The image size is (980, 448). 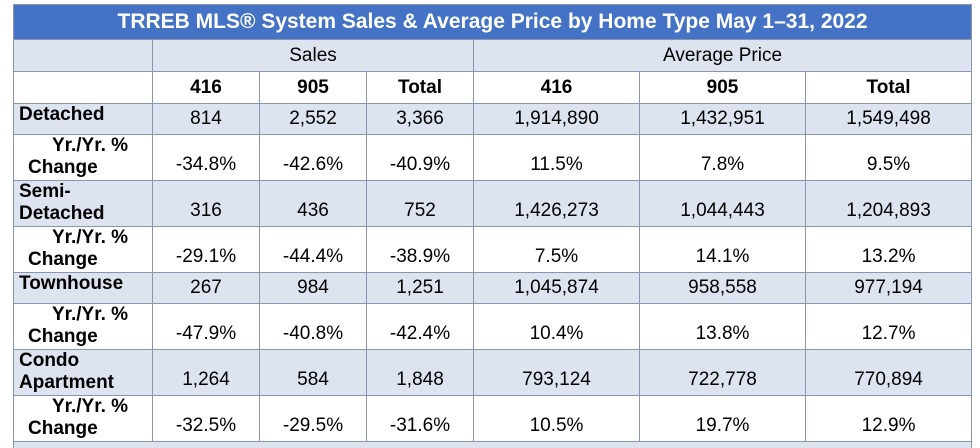 What do you see at coordinates (723, 56) in the screenshot?
I see `group-header-average-price: Average Price` at bounding box center [723, 56].